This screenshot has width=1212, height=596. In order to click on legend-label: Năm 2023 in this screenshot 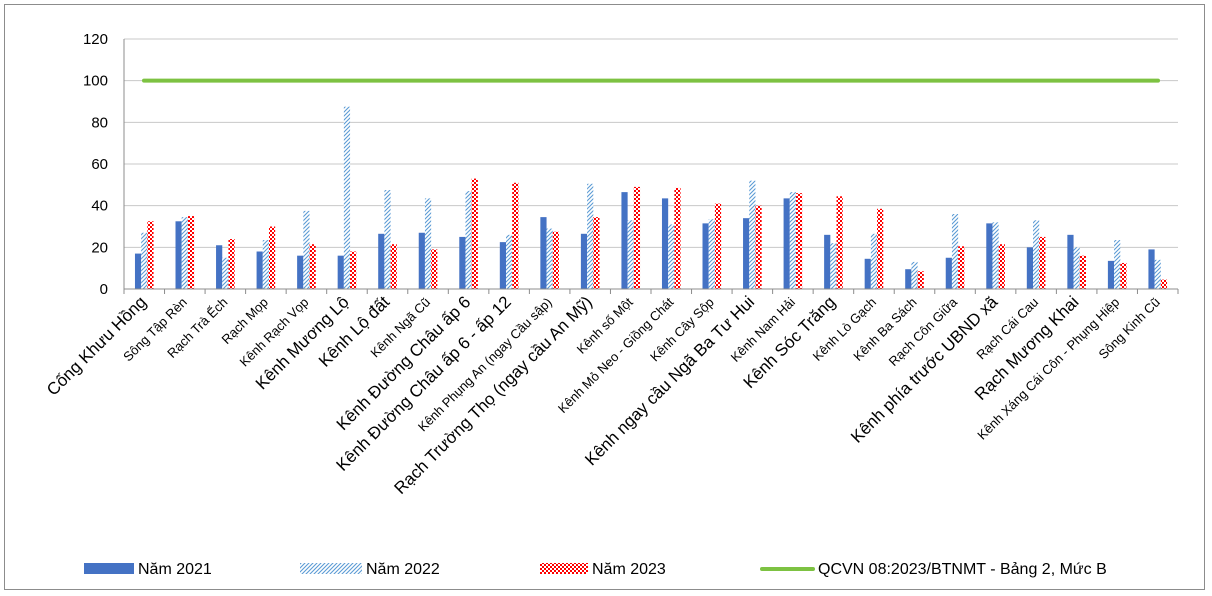, I will do `click(629, 569)`.